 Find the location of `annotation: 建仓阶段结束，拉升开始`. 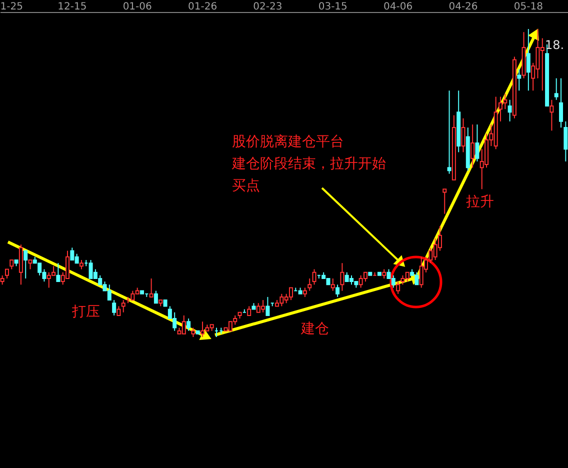

annotation: 建仓阶段结束，拉升开始 is located at coordinates (308, 164).